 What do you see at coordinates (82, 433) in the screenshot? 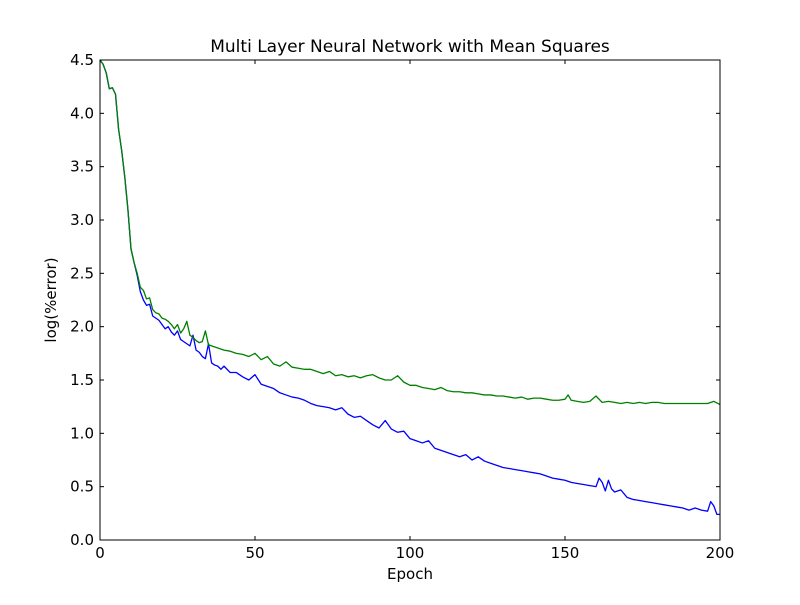
I see `y-tick-label: 1.0` at bounding box center [82, 433].